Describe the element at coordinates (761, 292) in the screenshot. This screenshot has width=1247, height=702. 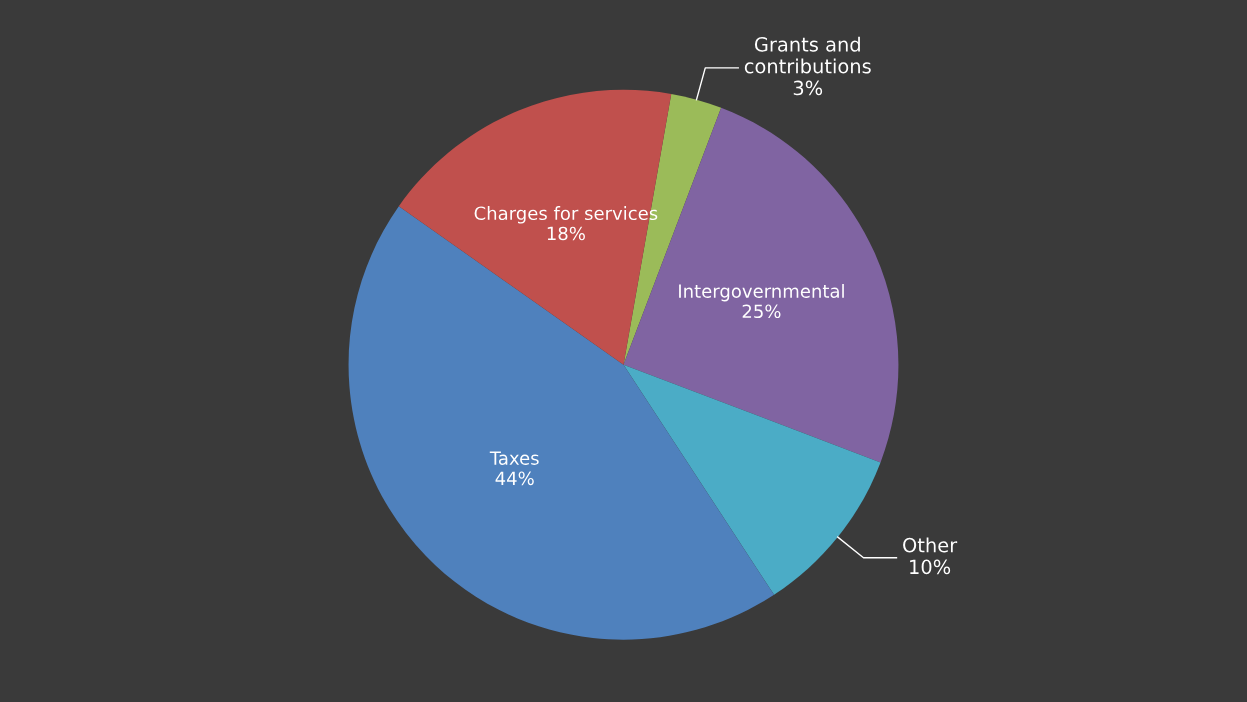
I see `slice-label: Intergovernmental` at that location.